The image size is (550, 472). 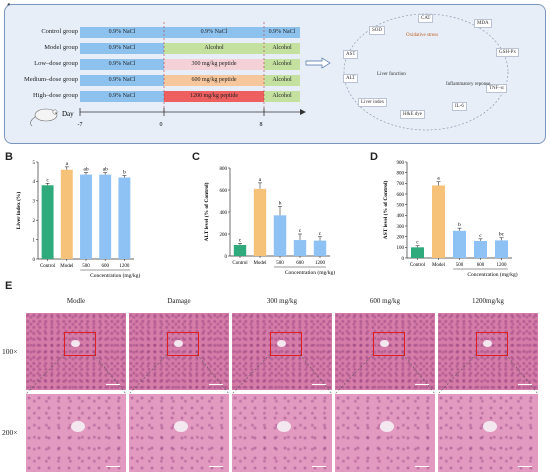 I want to click on alt-label: ALT, so click(x=351, y=78).